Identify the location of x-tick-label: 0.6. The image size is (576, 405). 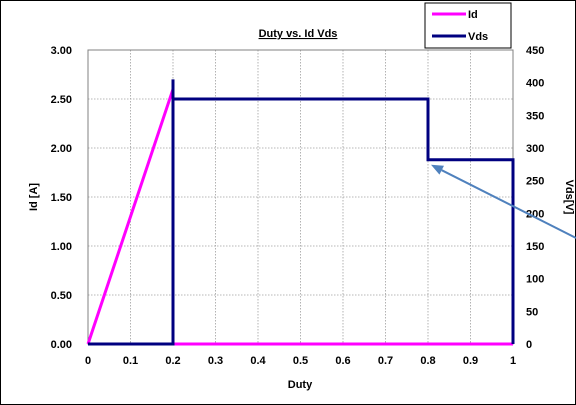
(342, 361).